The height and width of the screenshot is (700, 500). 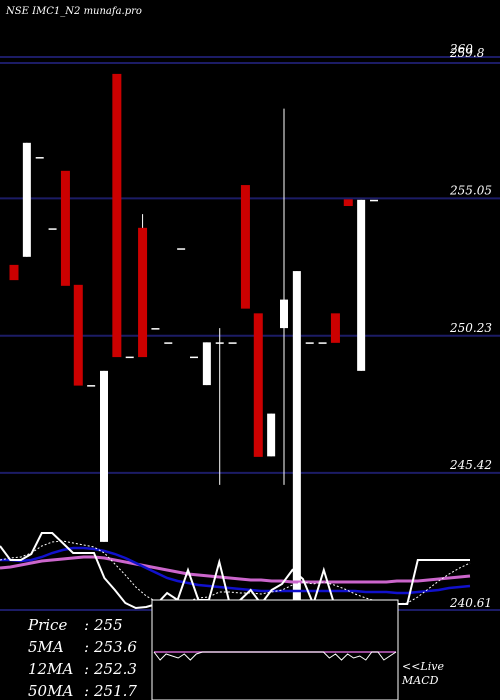 I want to click on macd-label-line-2: MACD, so click(x=420, y=680).